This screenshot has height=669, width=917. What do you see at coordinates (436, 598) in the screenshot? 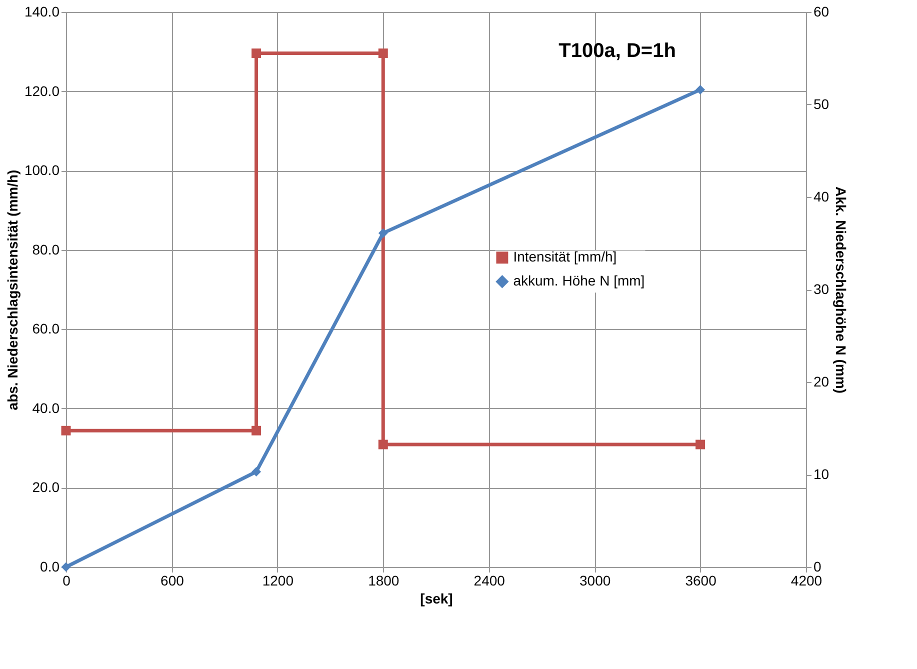
I see `x-axis-title: [sek]` at bounding box center [436, 598].